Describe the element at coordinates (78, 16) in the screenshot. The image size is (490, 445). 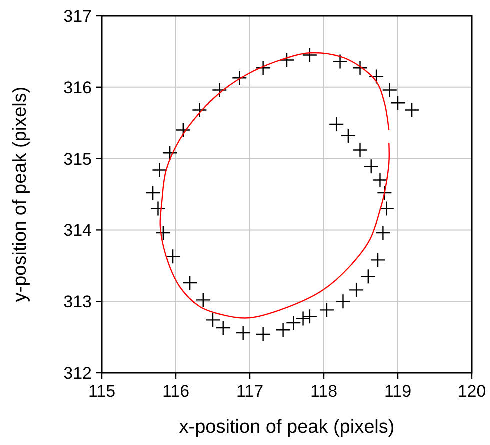
I see `y-tick-label: 317` at that location.